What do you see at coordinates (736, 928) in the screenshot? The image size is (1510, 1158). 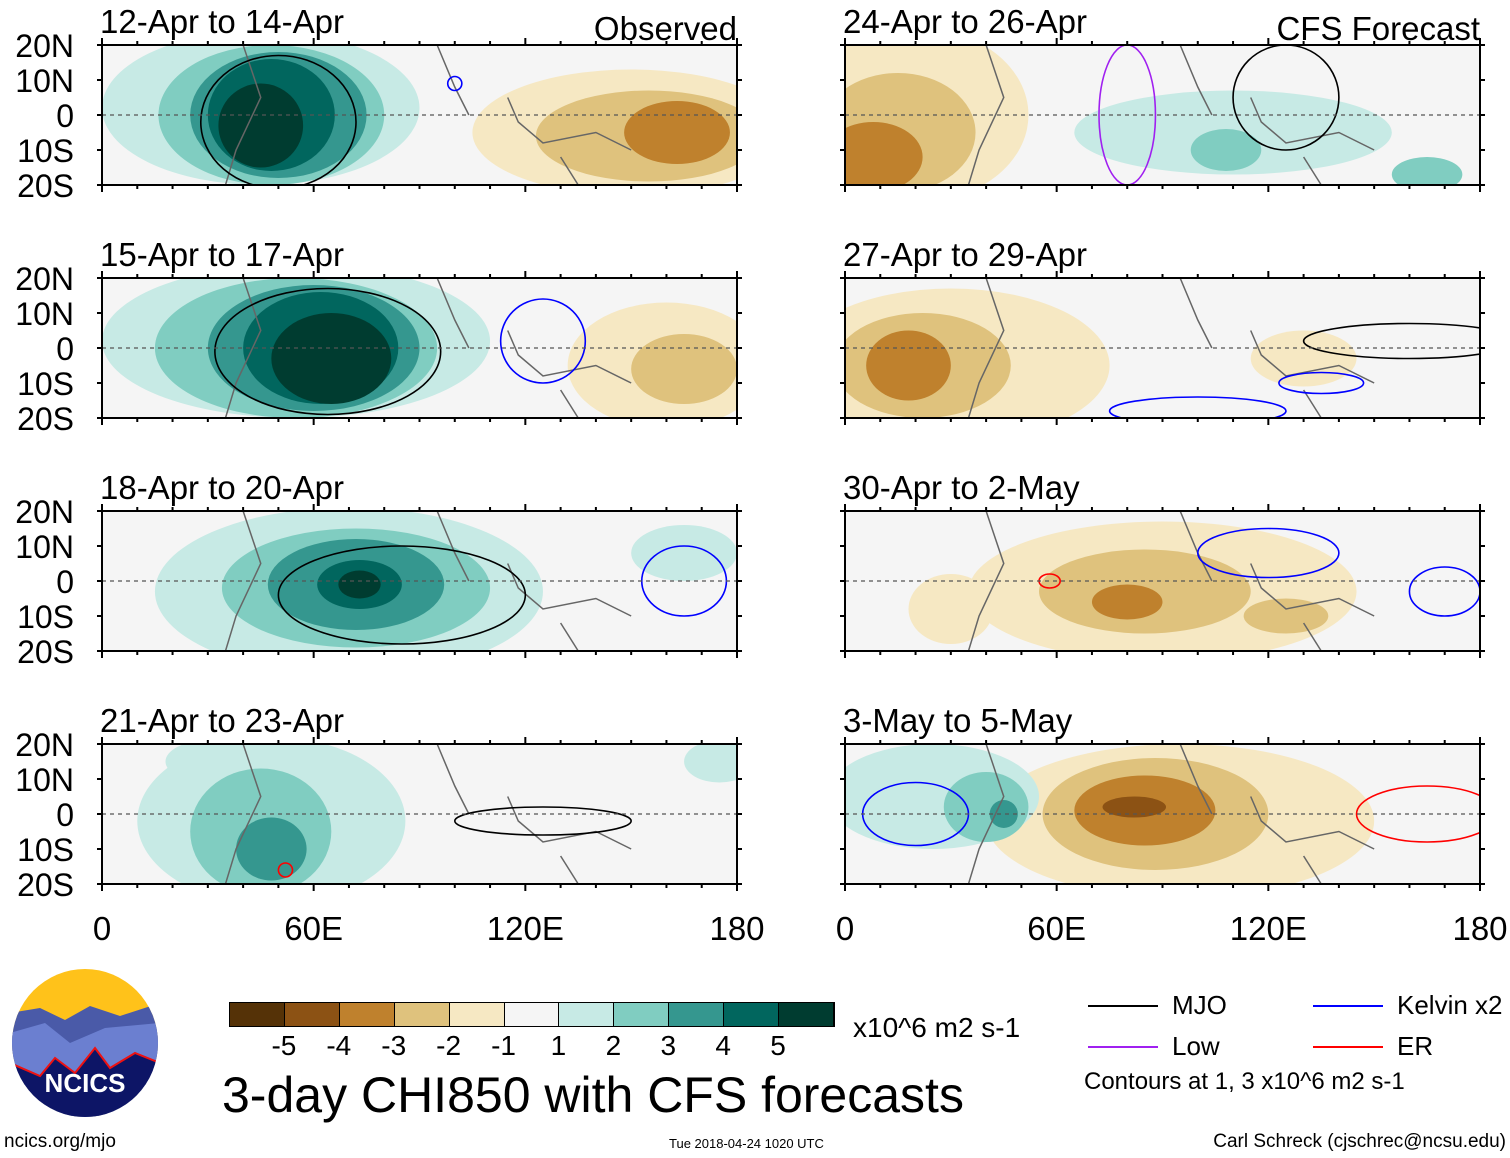 I see `lon-tick-label: 180` at bounding box center [736, 928].